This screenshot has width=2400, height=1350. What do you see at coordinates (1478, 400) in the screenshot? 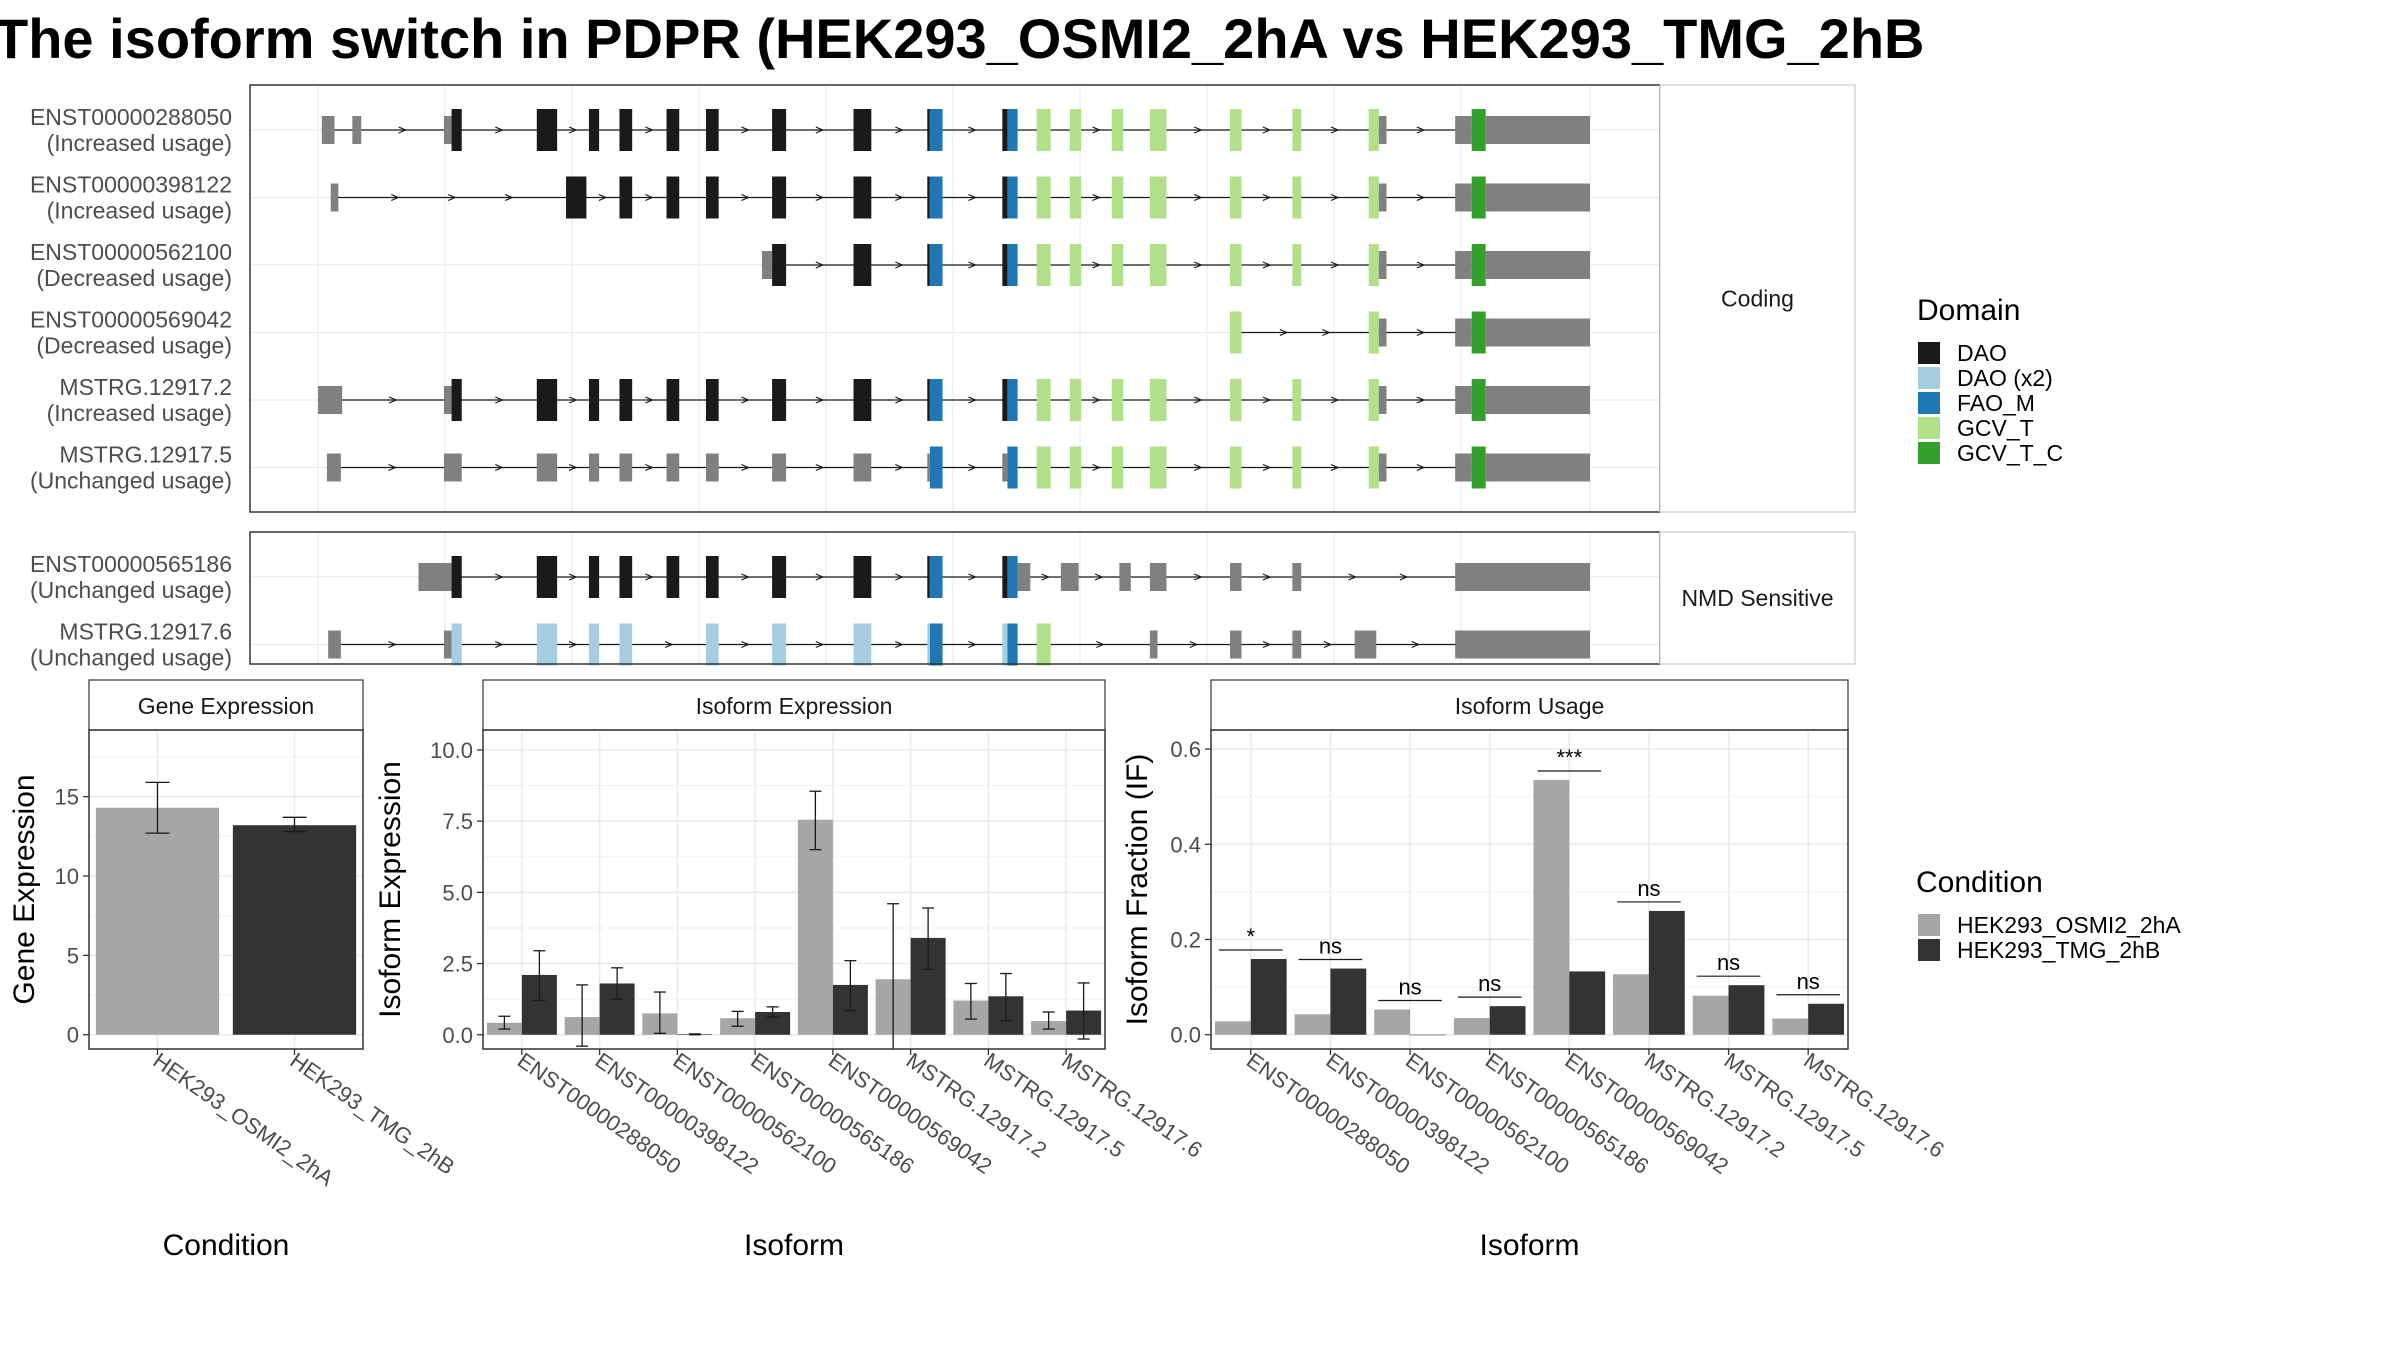
I see `exon-gcv-t-c` at bounding box center [1478, 400].